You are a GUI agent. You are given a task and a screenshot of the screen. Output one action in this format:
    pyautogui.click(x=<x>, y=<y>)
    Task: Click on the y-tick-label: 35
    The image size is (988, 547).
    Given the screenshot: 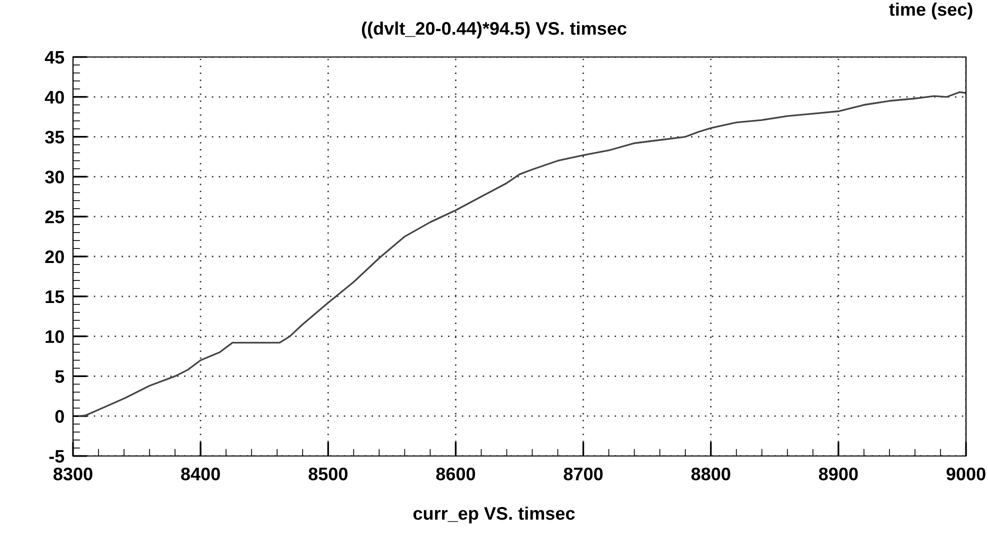 What is the action you would take?
    pyautogui.click(x=54, y=137)
    